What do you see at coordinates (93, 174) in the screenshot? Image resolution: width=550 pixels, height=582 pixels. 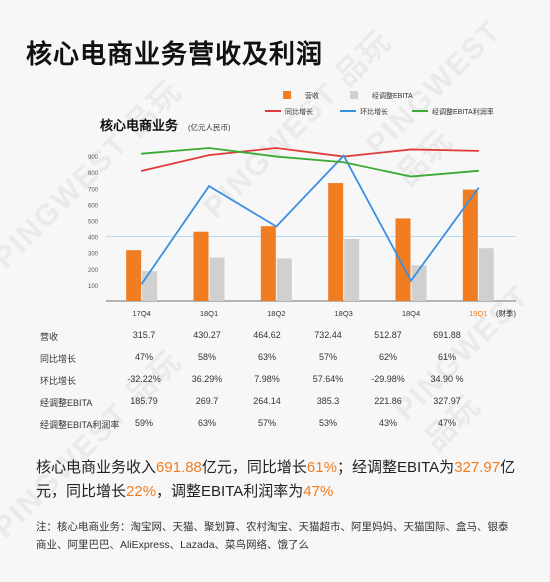 I see `y-tick-label: 800` at bounding box center [93, 174].